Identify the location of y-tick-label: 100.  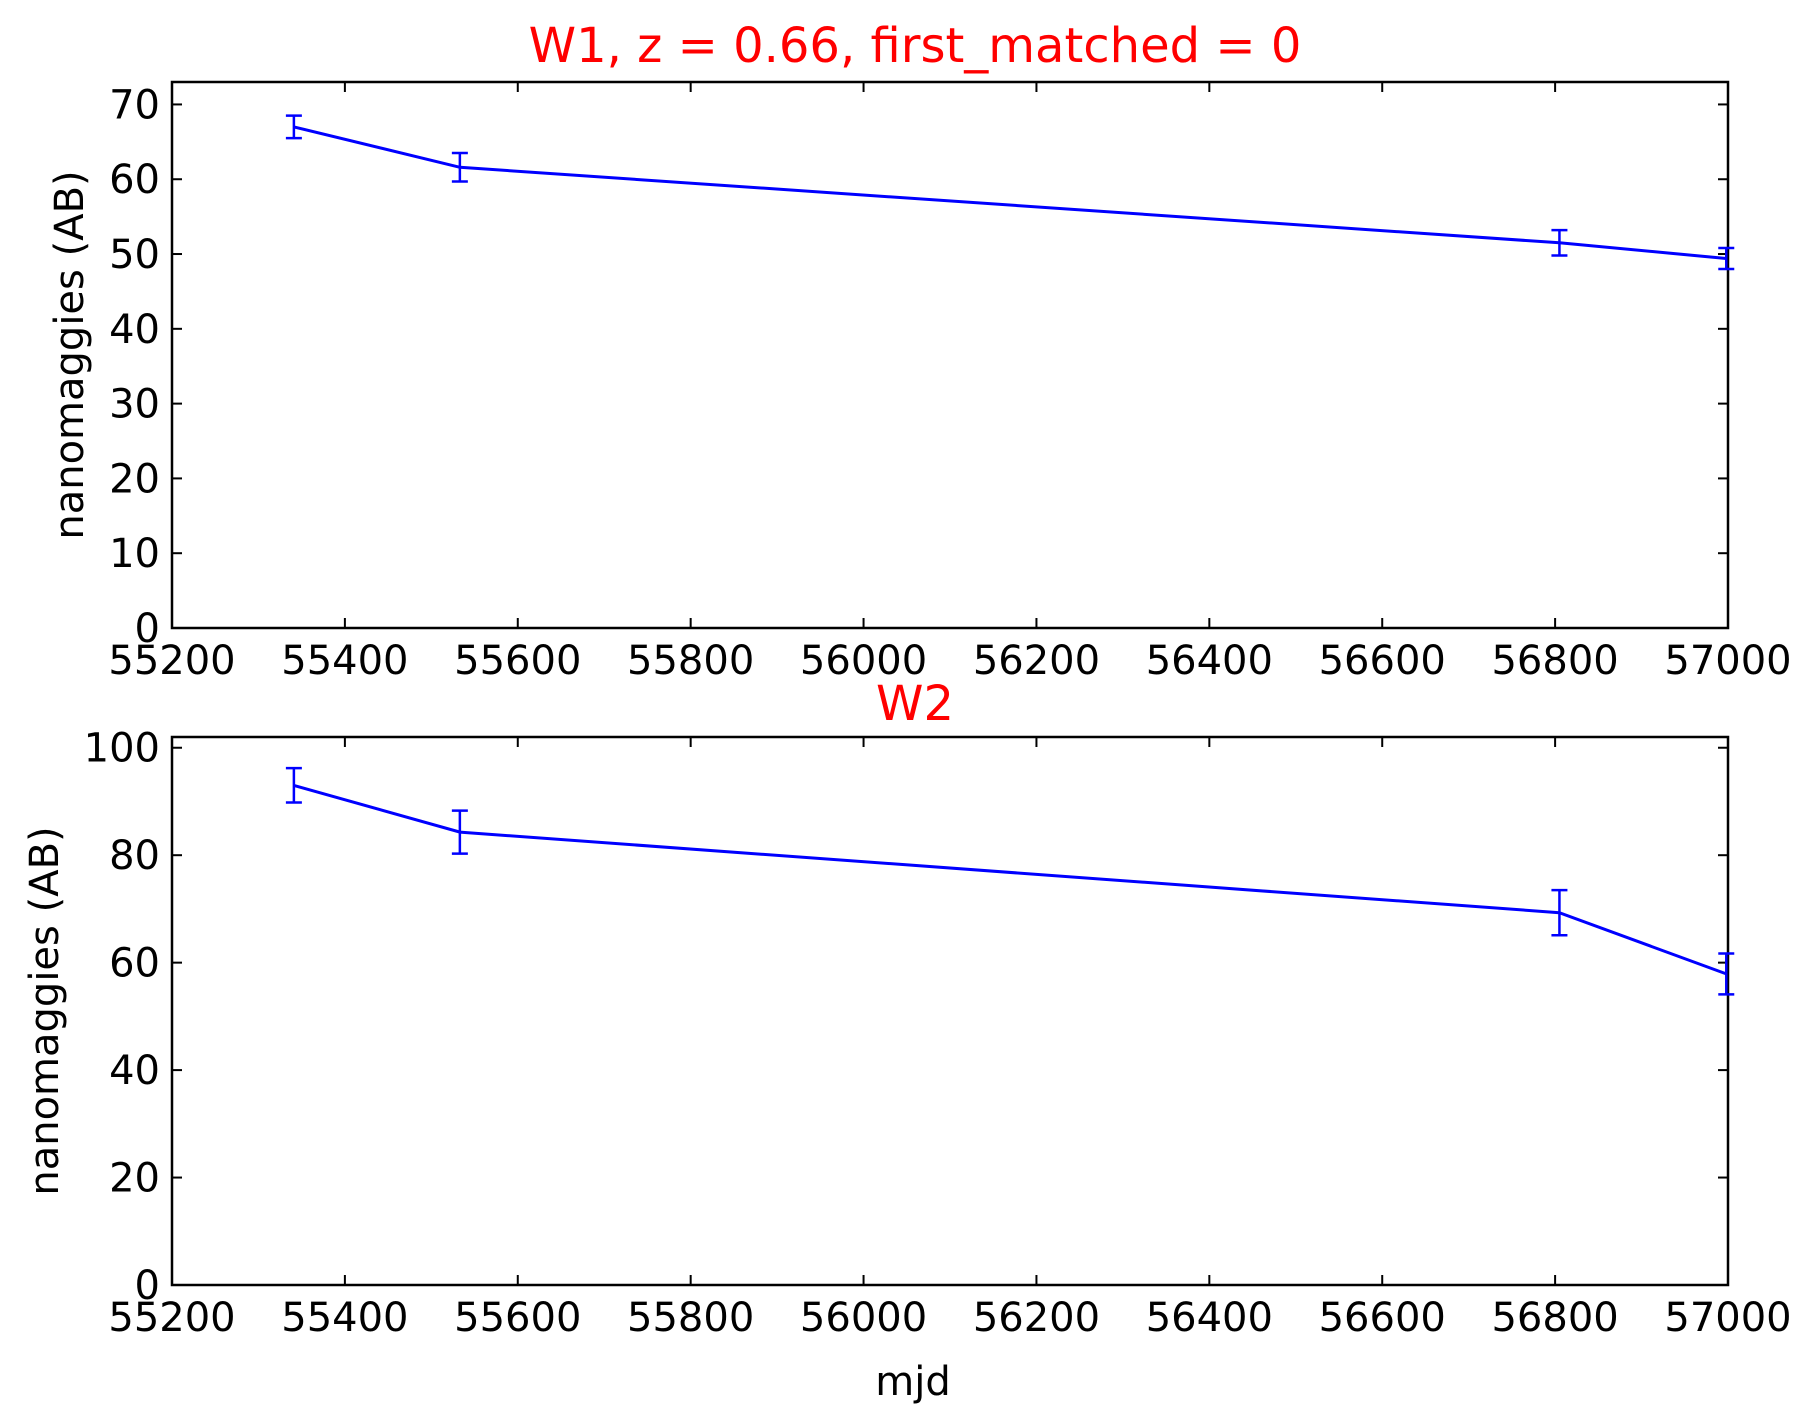
(122, 749).